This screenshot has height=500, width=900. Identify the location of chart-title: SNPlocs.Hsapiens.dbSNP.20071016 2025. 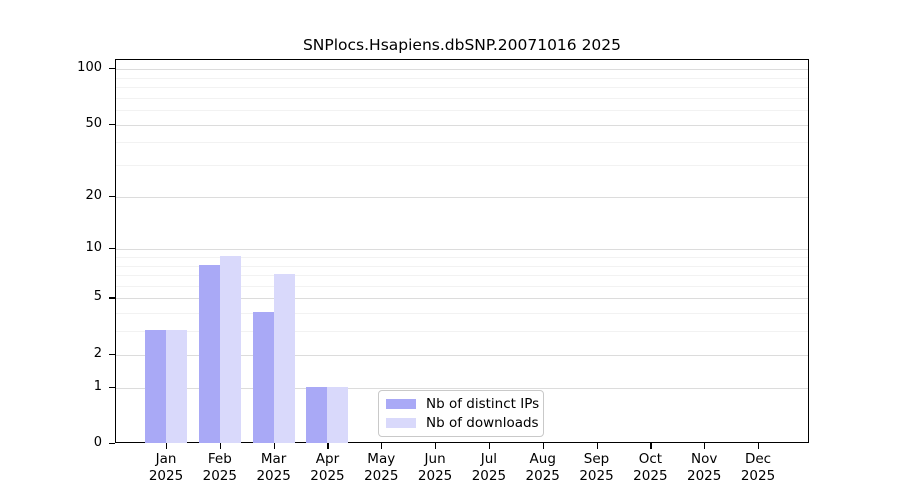
(462, 45).